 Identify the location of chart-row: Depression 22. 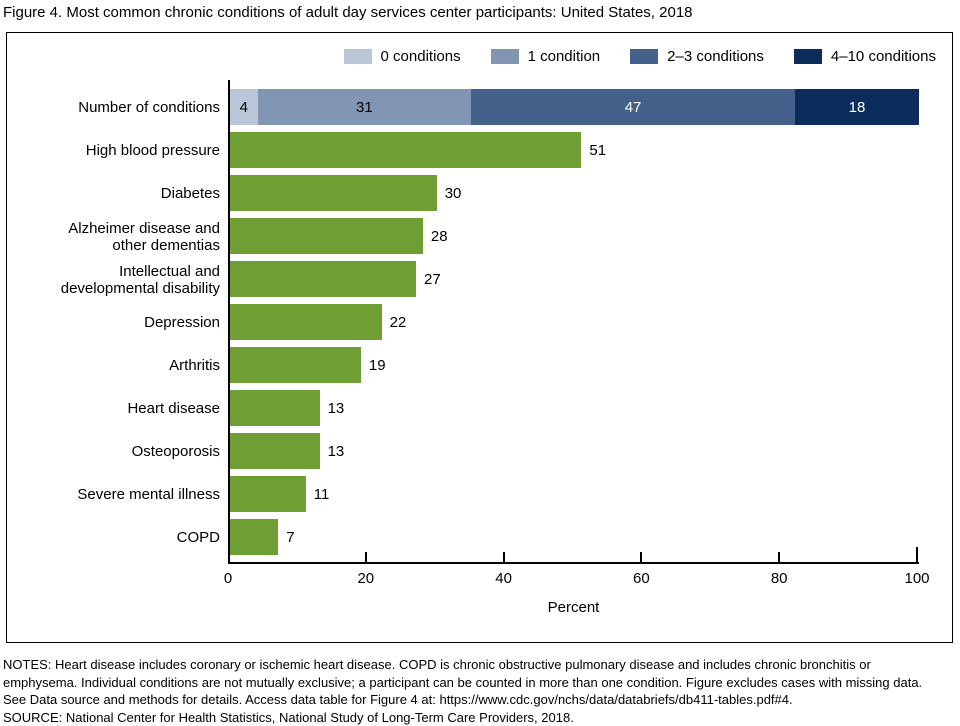
(479, 322).